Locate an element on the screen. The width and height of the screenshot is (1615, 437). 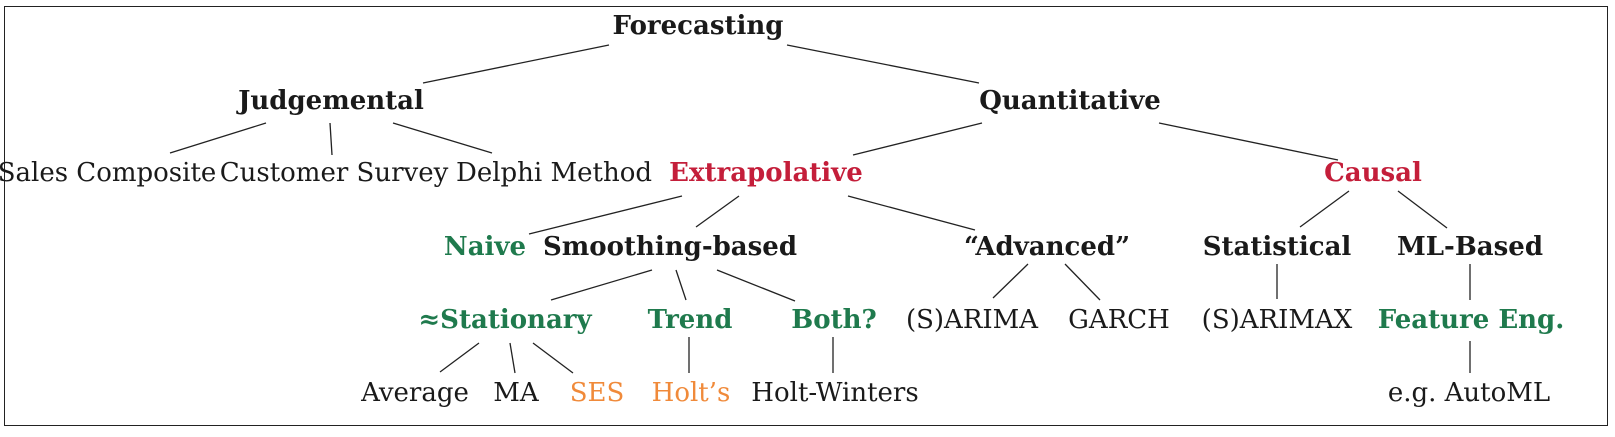
node-sales-composite: Sales Composite is located at coordinates (108, 173).